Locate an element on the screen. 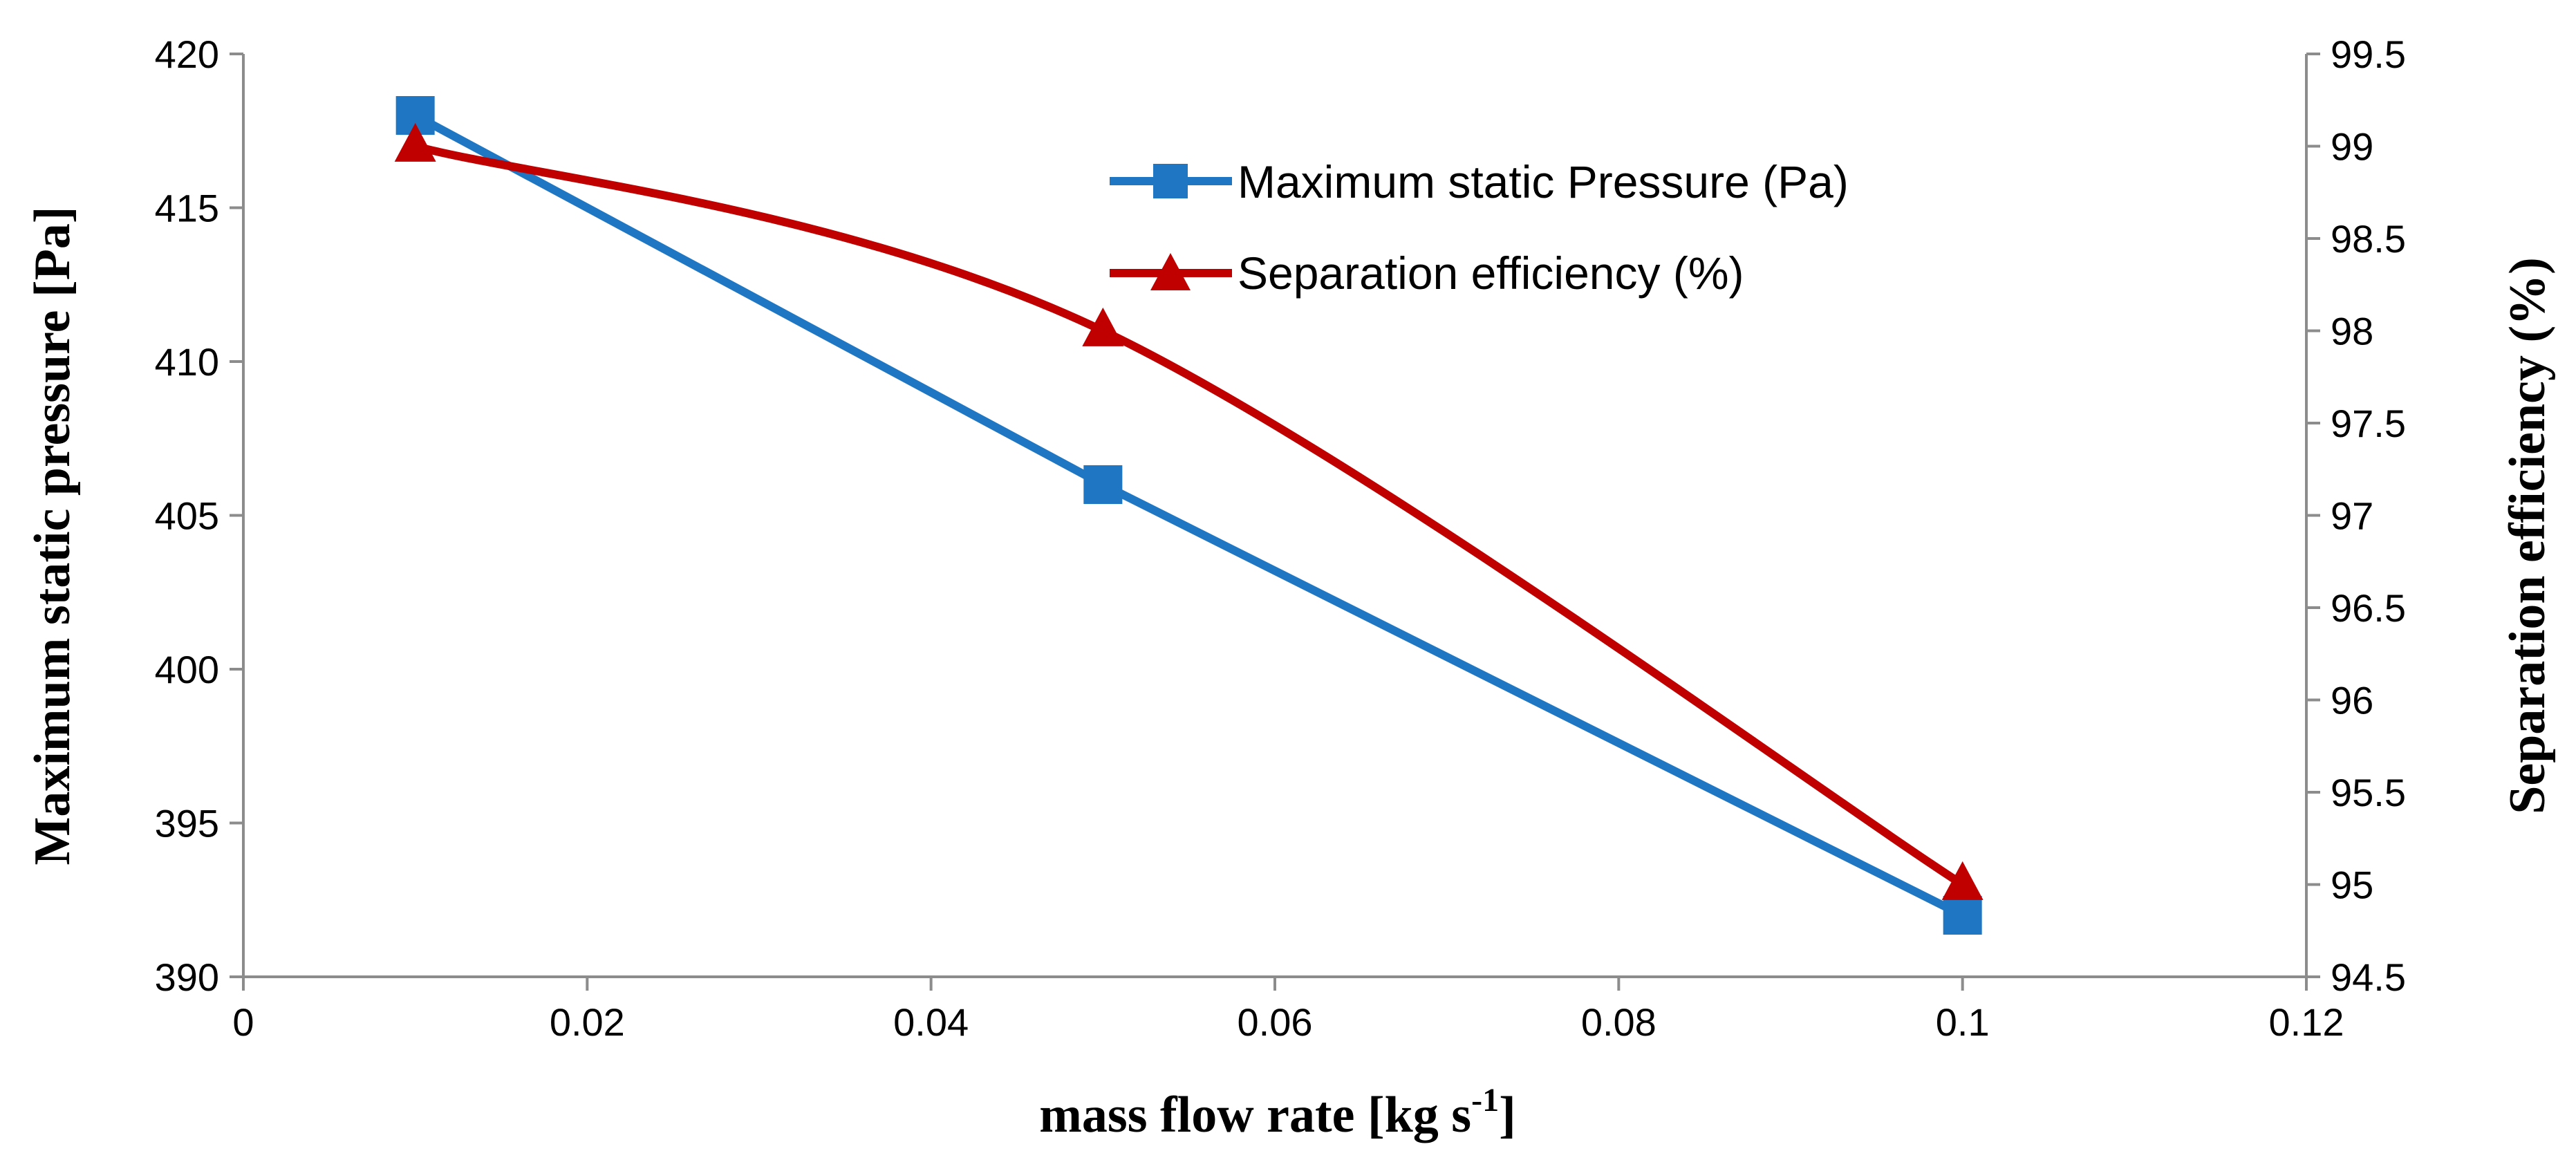  x-tick-label: 0 is located at coordinates (243, 1022).